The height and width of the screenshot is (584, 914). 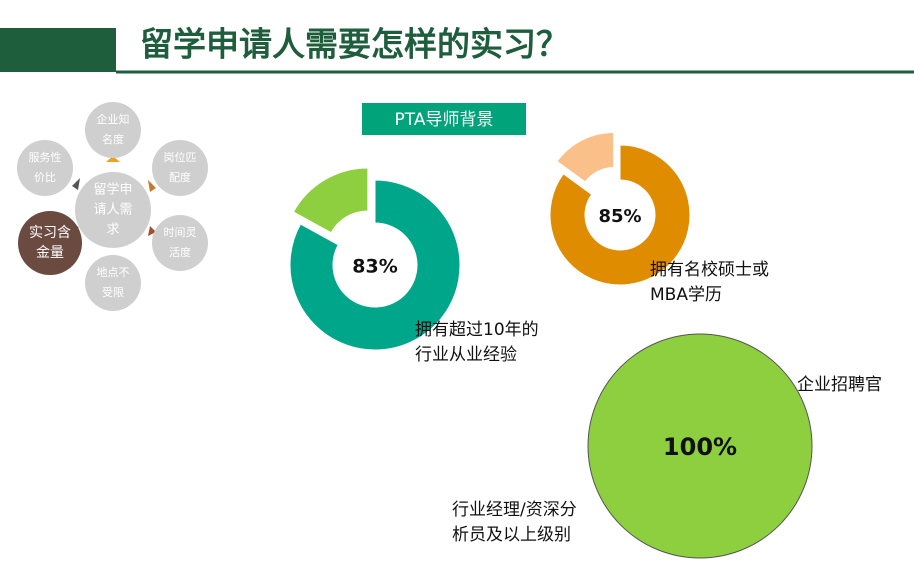 I want to click on value-label: 100%, so click(x=700, y=447).